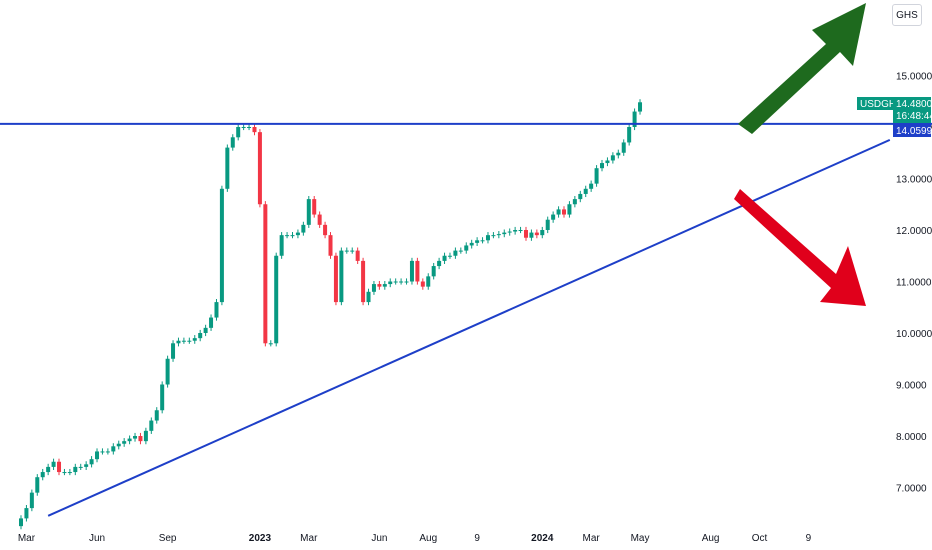 Image resolution: width=932 pixels, height=550 pixels. Describe the element at coordinates (802, 68) in the screenshot. I see `arrow-up-shape` at that location.